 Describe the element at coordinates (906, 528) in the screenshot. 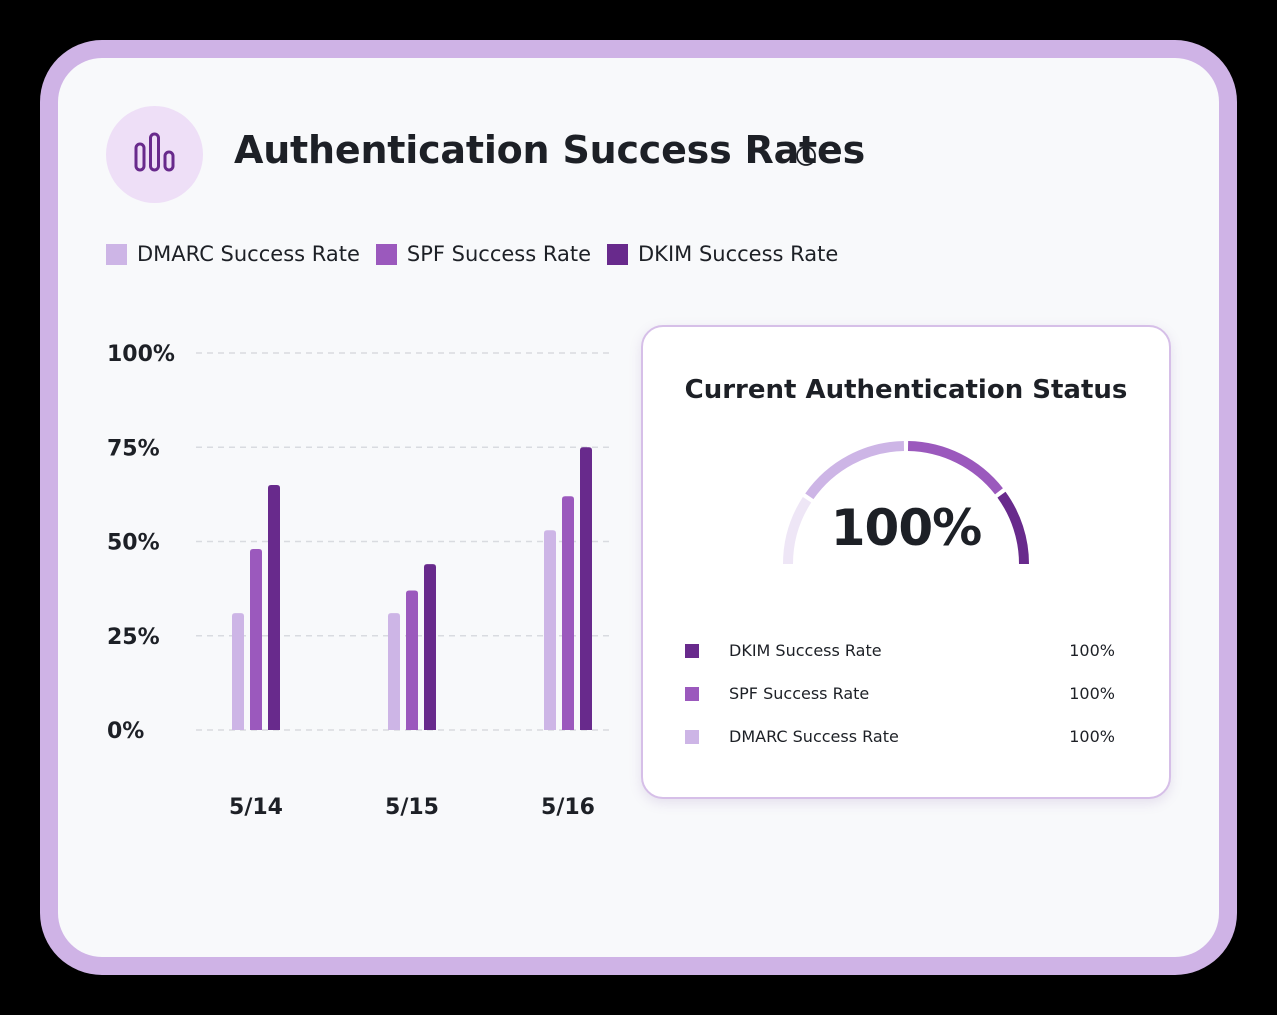

I see `gauge-value: 100%` at that location.